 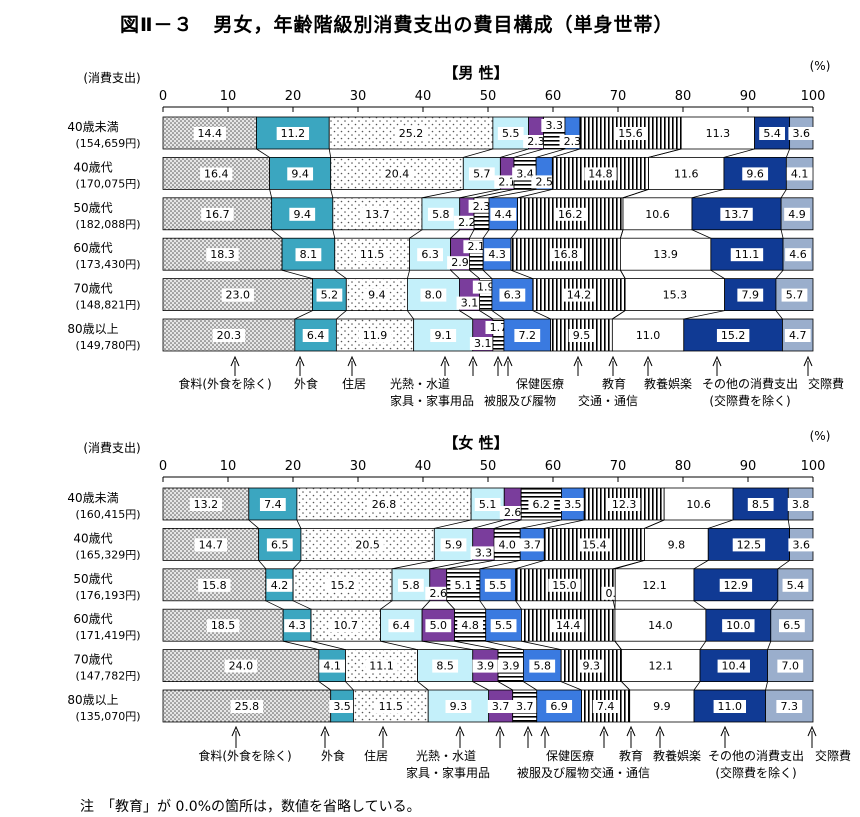 I want to click on data-label: 4.9, so click(x=797, y=214).